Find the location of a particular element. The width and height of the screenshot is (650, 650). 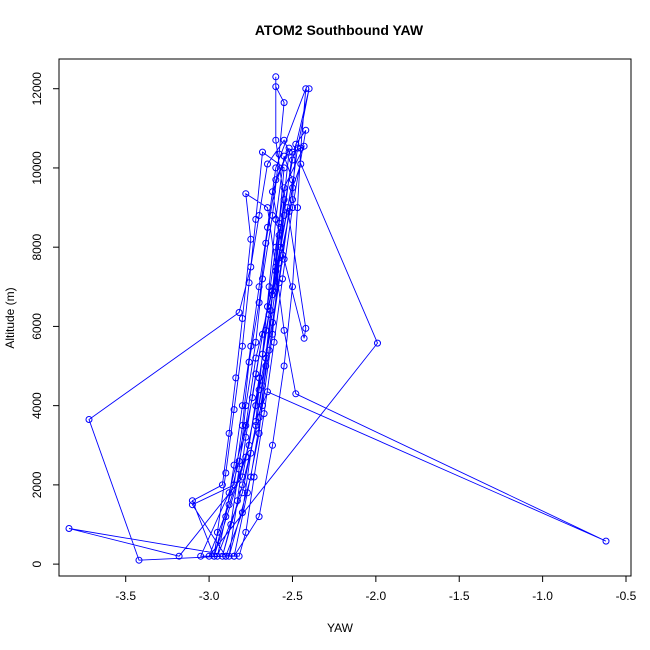

x-tick-label: -3.5 is located at coordinates (125, 596).